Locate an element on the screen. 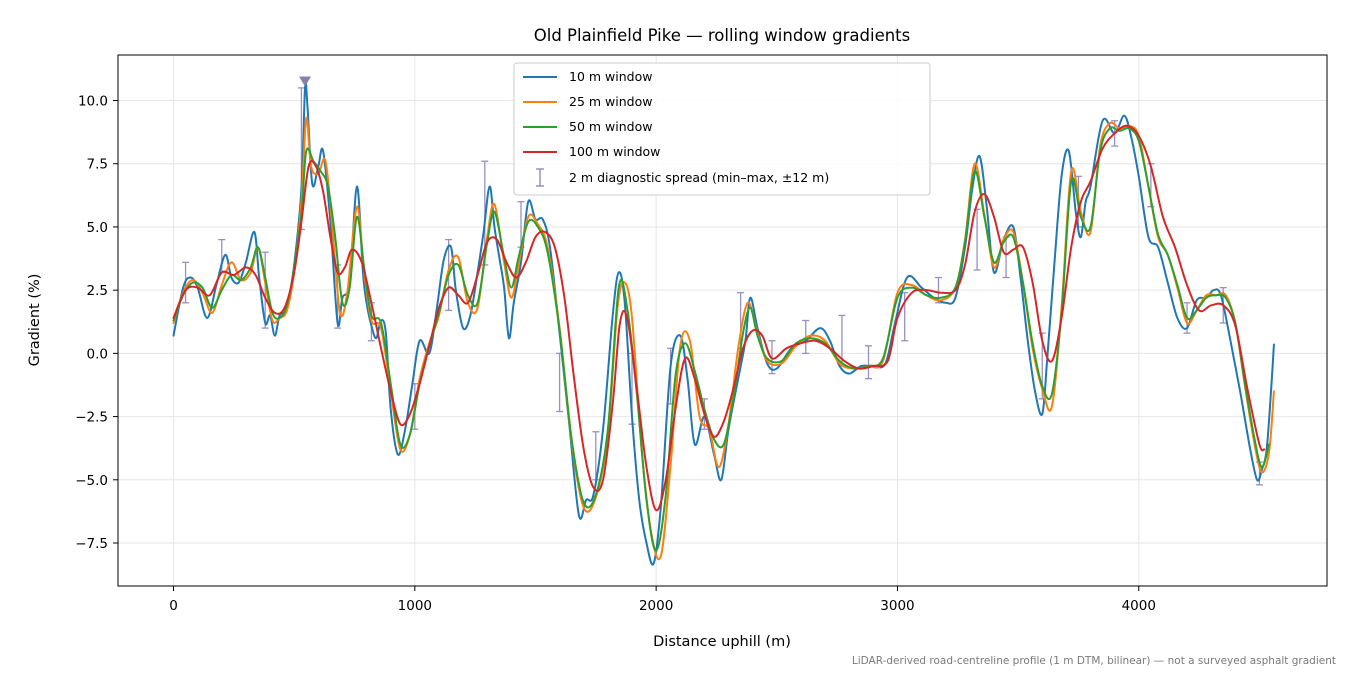  legend-label-100m: 100 m window is located at coordinates (614, 151).